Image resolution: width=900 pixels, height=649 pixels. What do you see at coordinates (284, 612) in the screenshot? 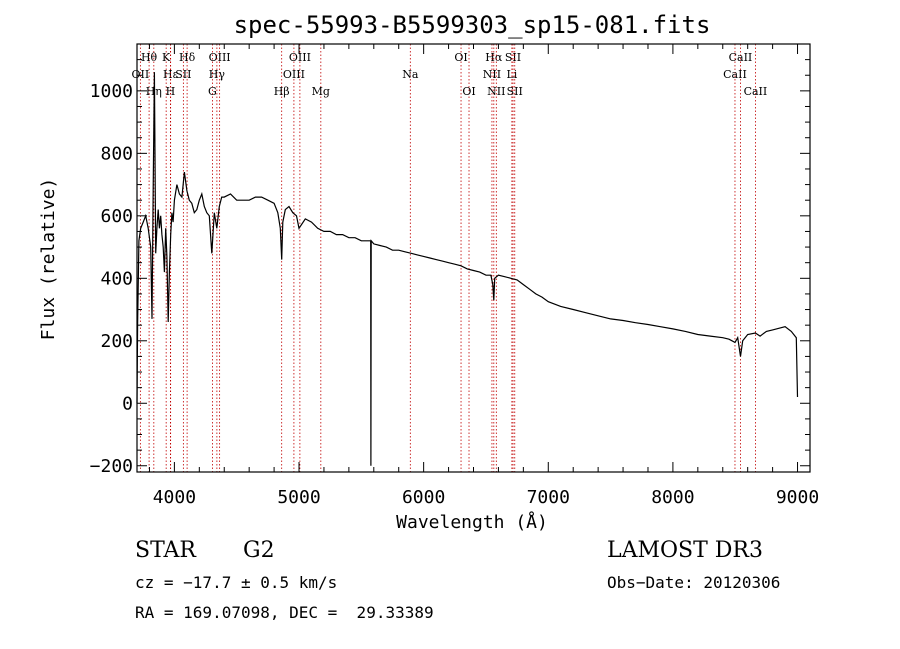
I see `ra-dec: RA = 169.07098, DEC = 29.33389` at bounding box center [284, 612].